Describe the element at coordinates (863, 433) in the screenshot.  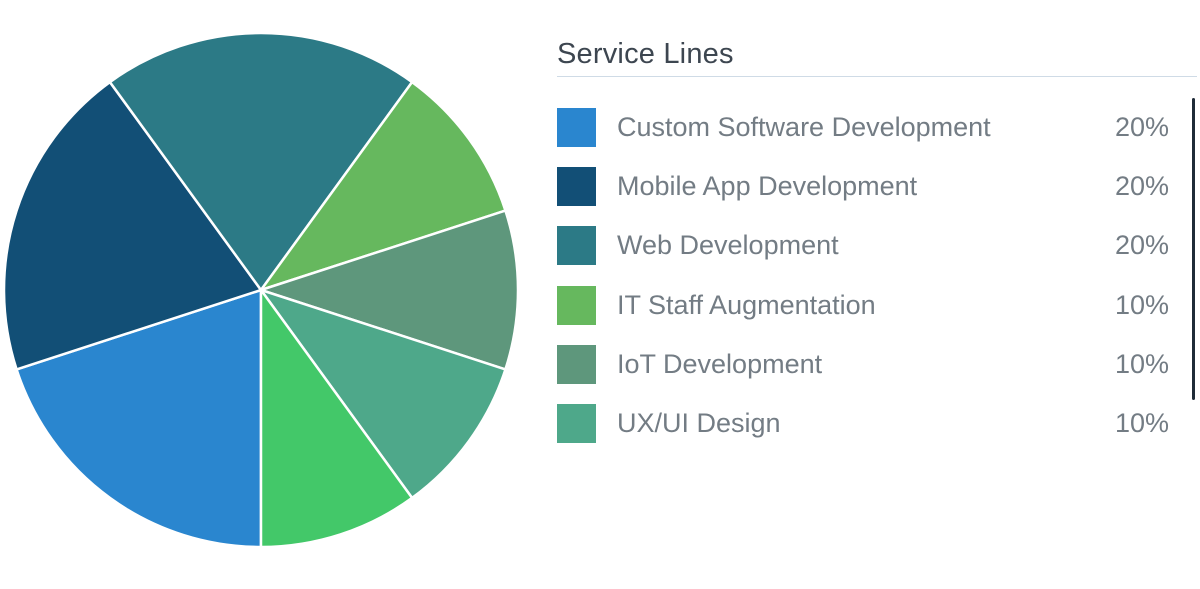
I see `legend-item: UX/UI Design 10%` at that location.